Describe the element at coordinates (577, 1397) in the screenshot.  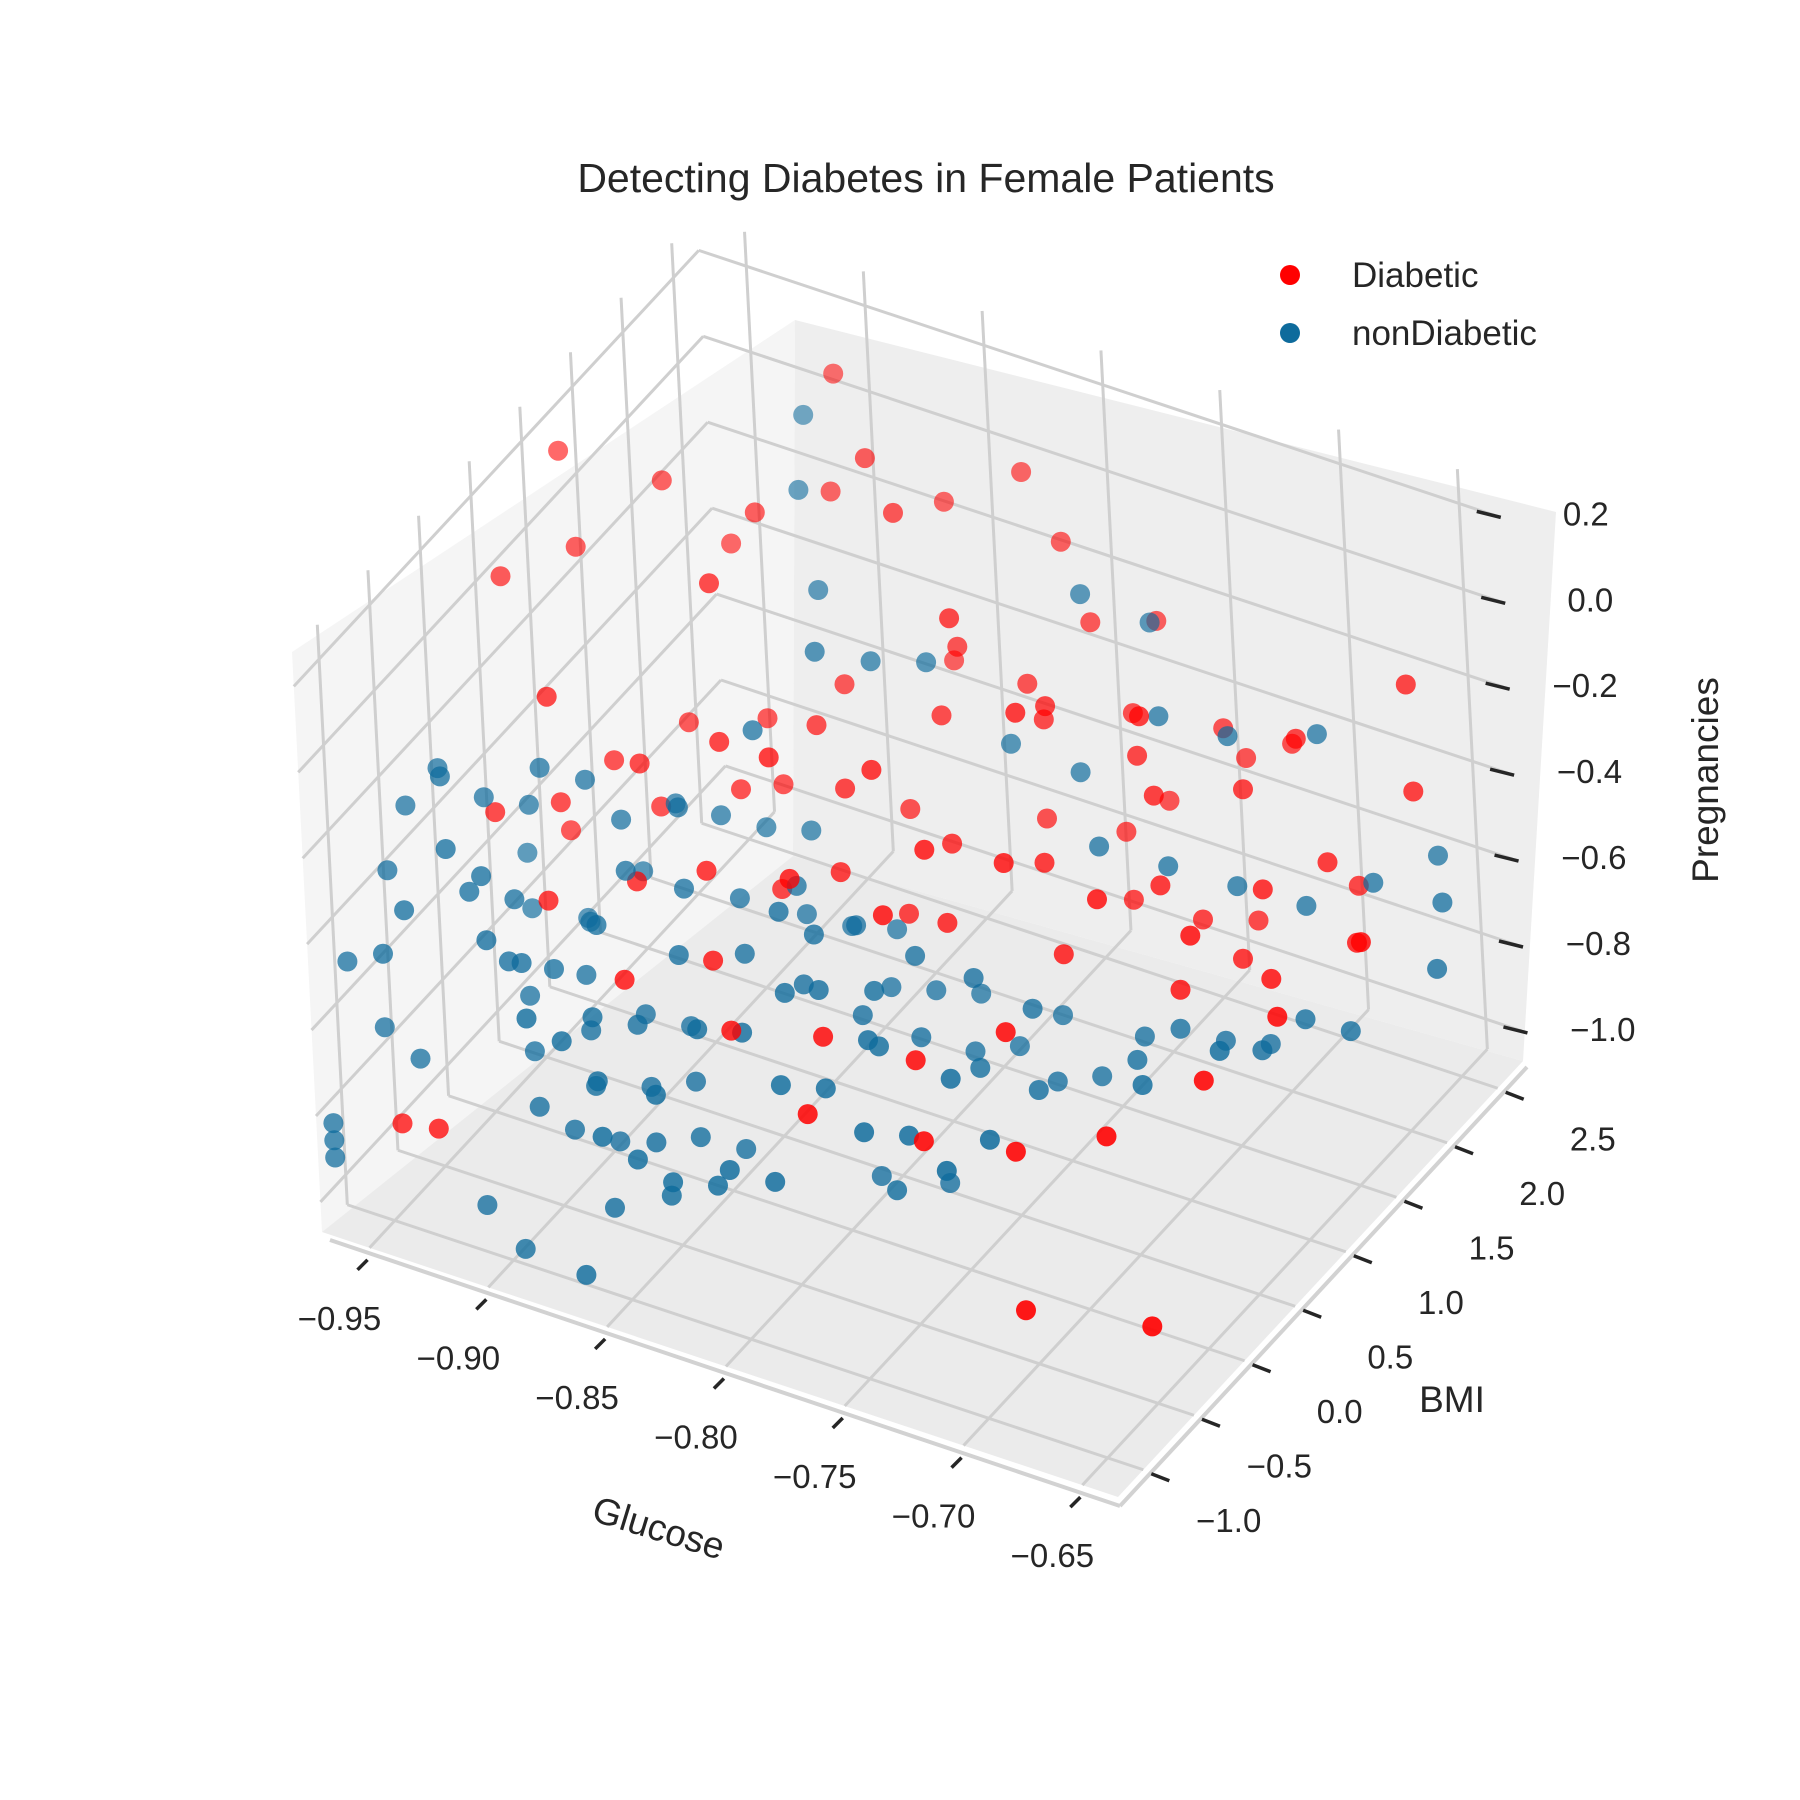
I see `x-tick-label: −0.85` at that location.